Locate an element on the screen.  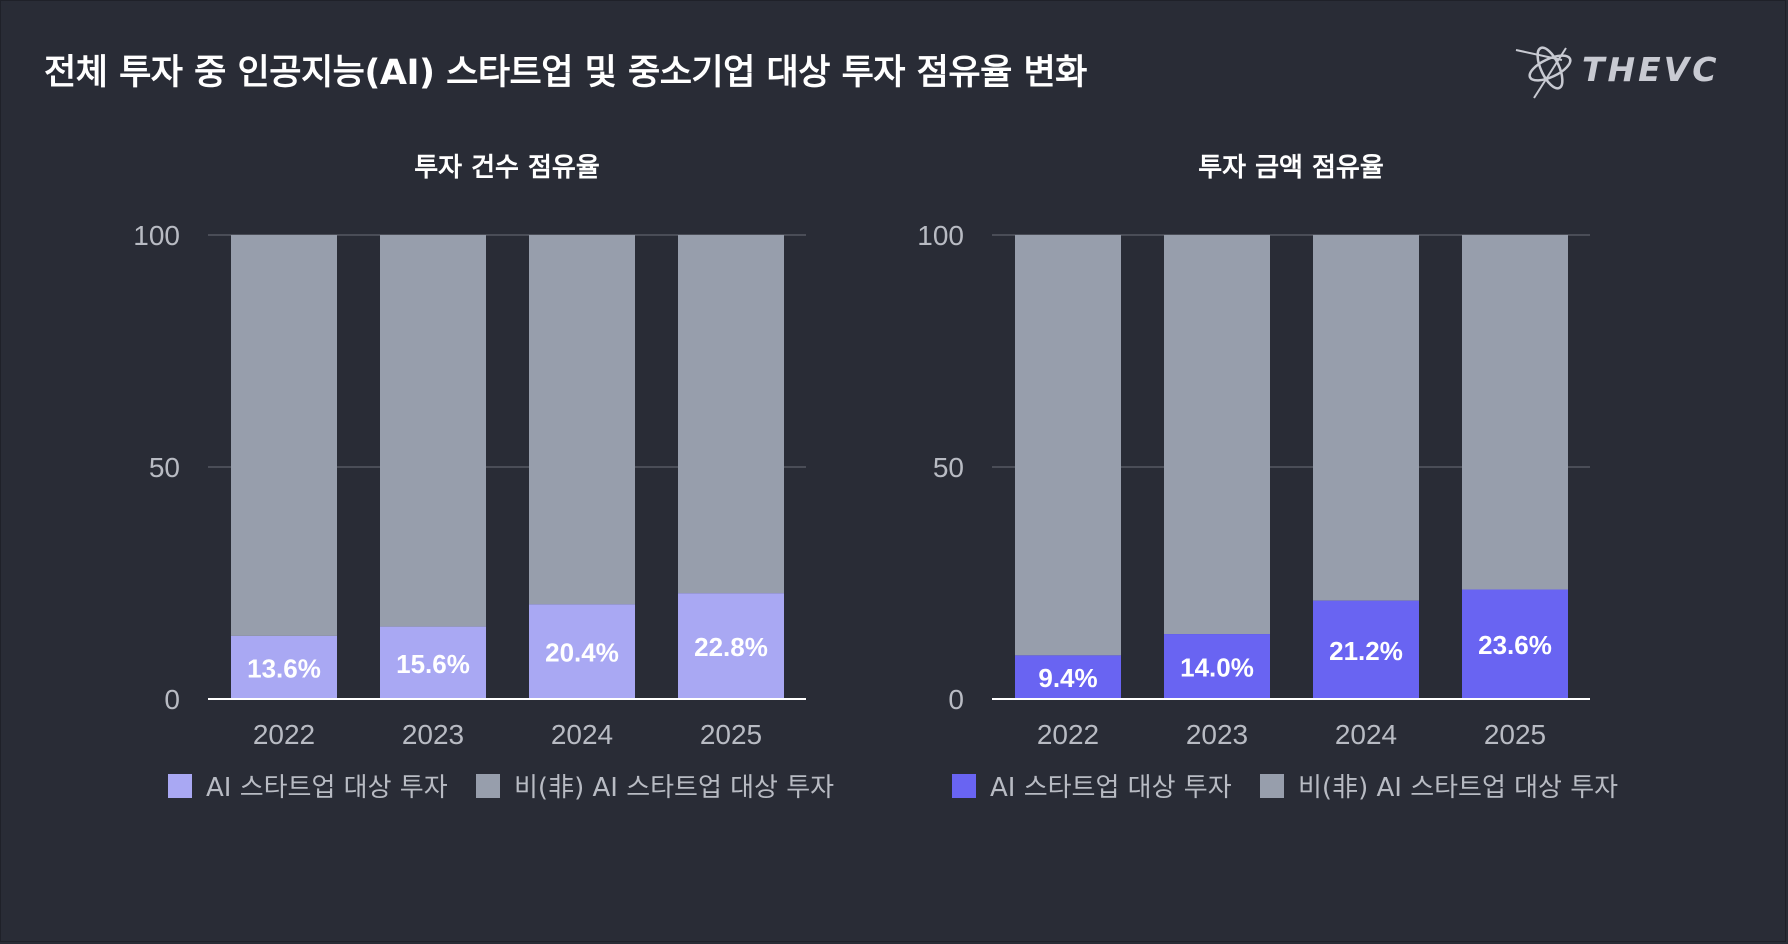
thevc-logo: THEVC is located at coordinates (1625, 70).